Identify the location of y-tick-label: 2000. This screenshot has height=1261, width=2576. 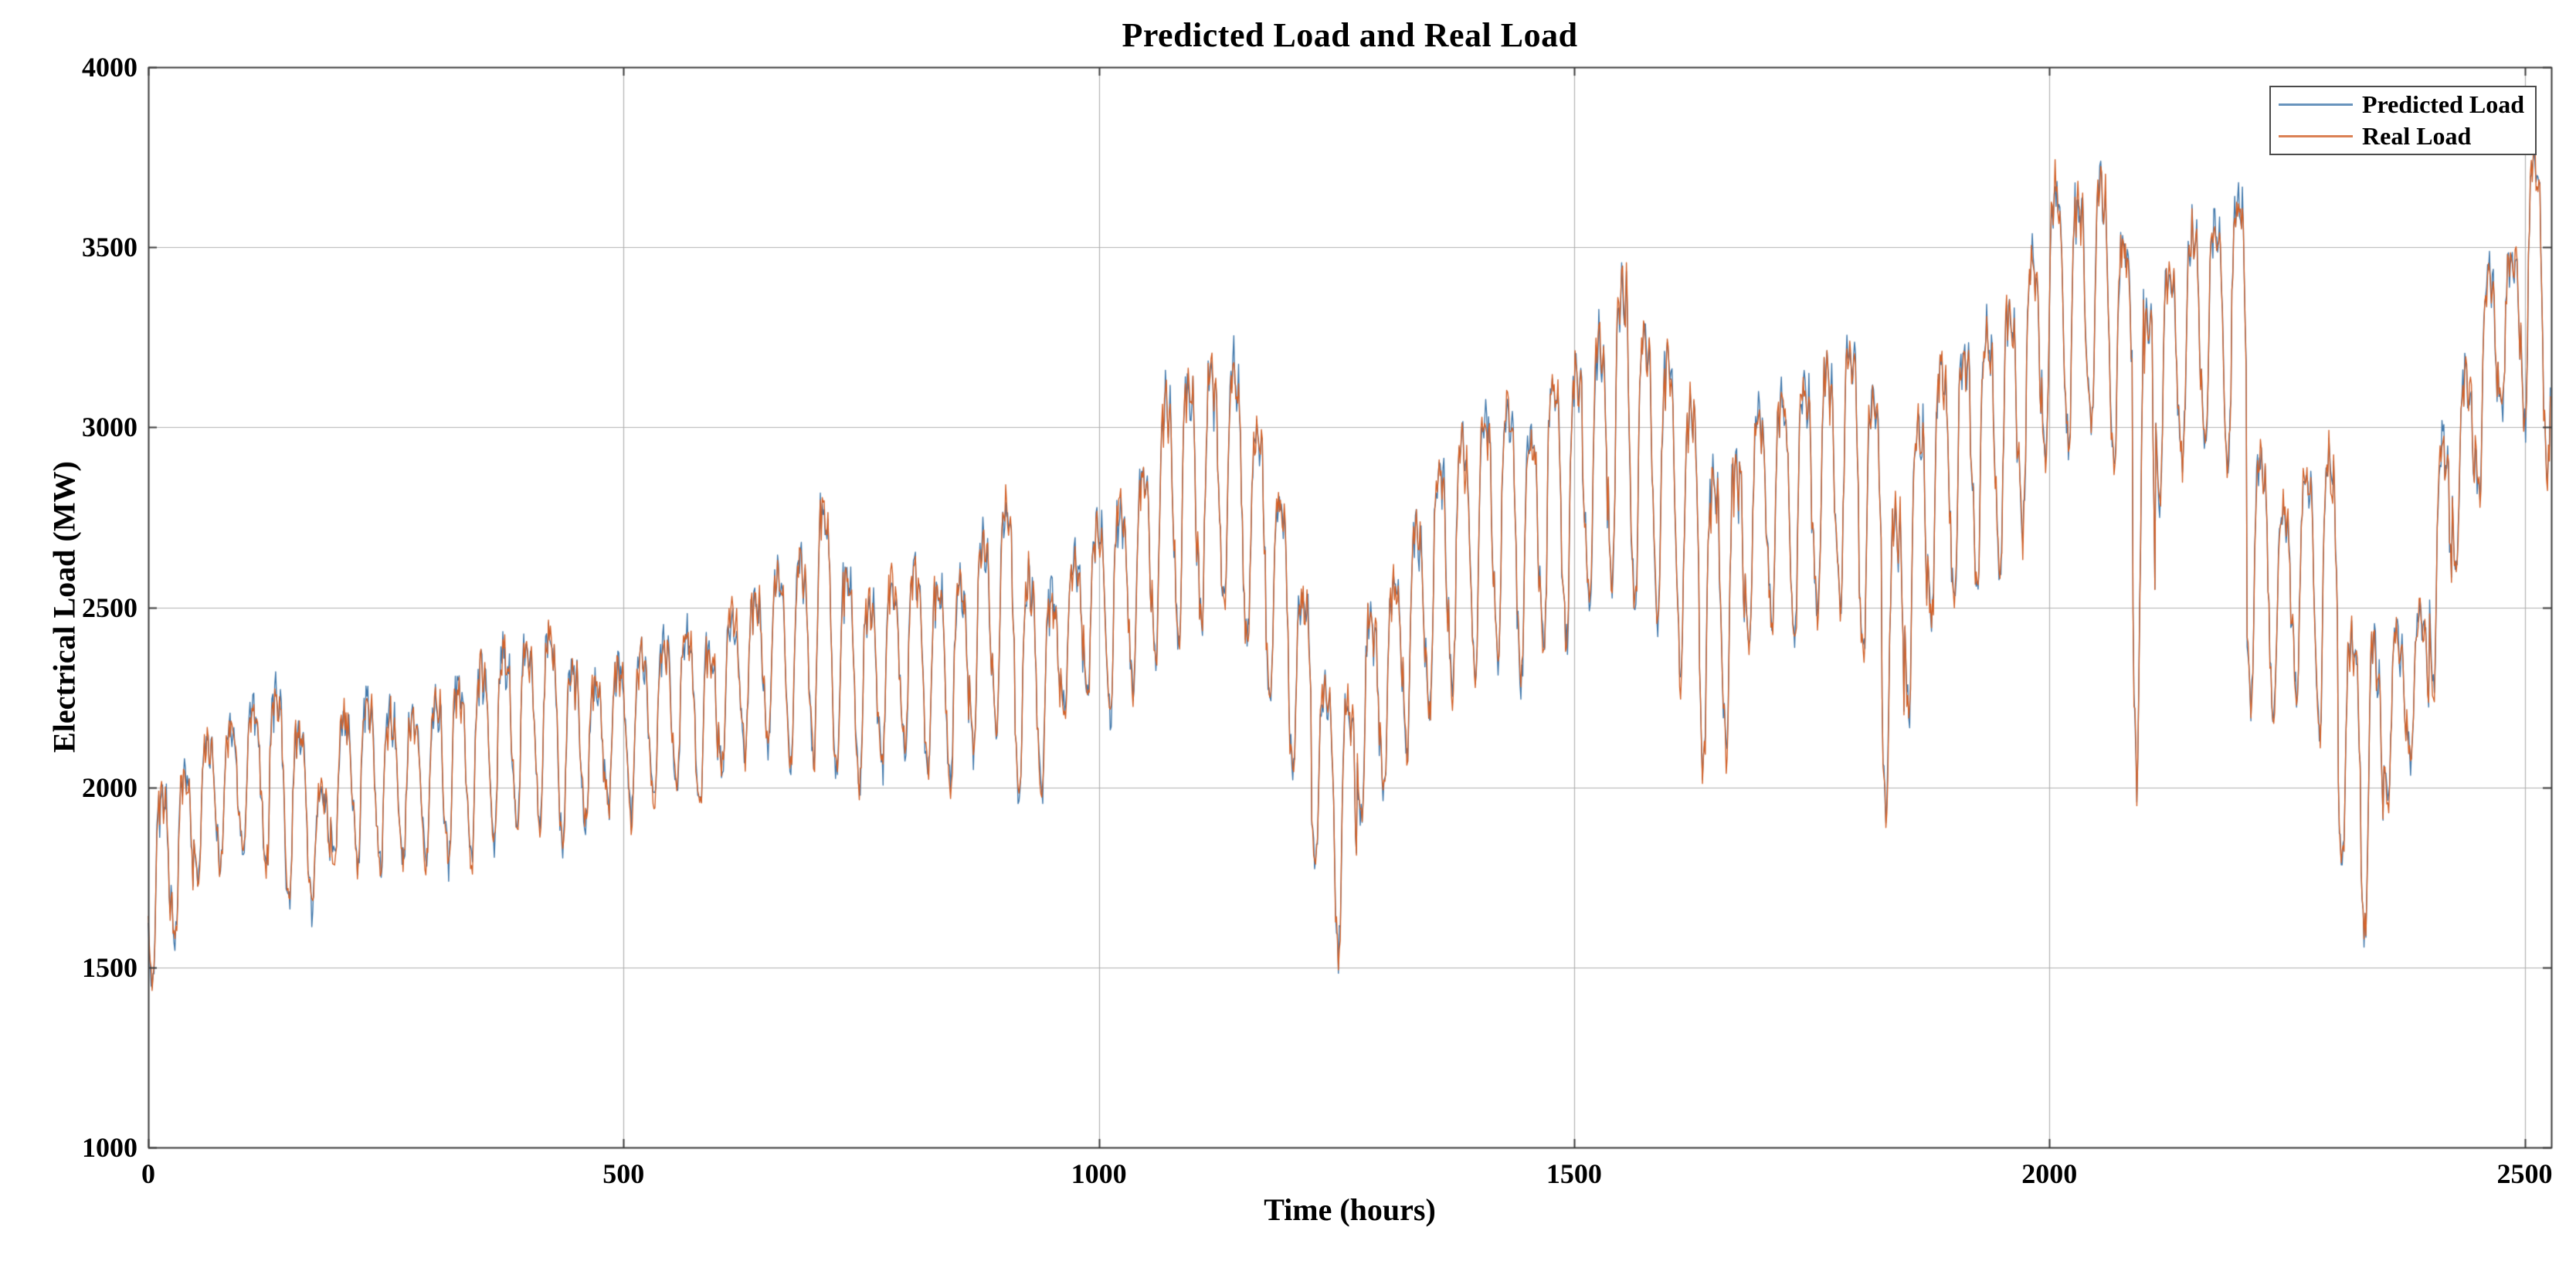
(109, 787).